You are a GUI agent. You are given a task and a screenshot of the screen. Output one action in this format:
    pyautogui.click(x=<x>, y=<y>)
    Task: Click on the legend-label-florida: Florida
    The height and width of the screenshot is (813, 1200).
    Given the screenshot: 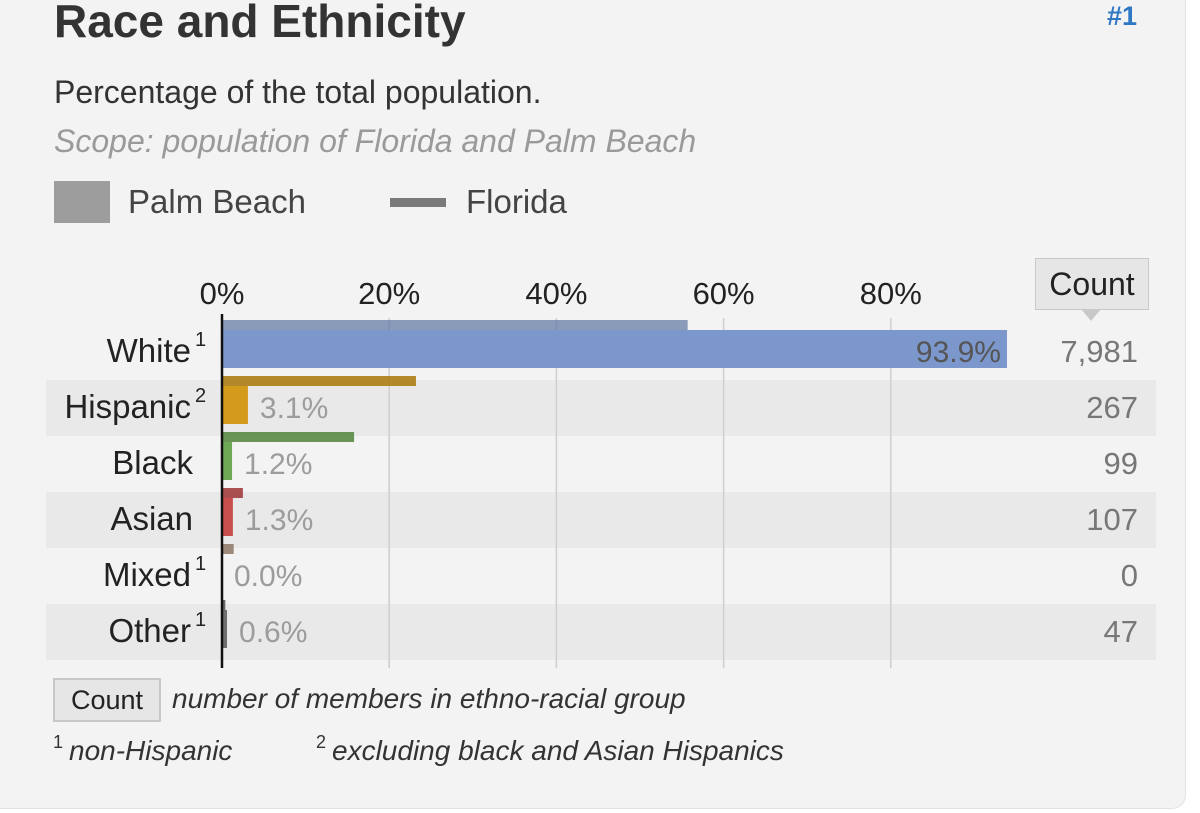 What is the action you would take?
    pyautogui.click(x=516, y=201)
    